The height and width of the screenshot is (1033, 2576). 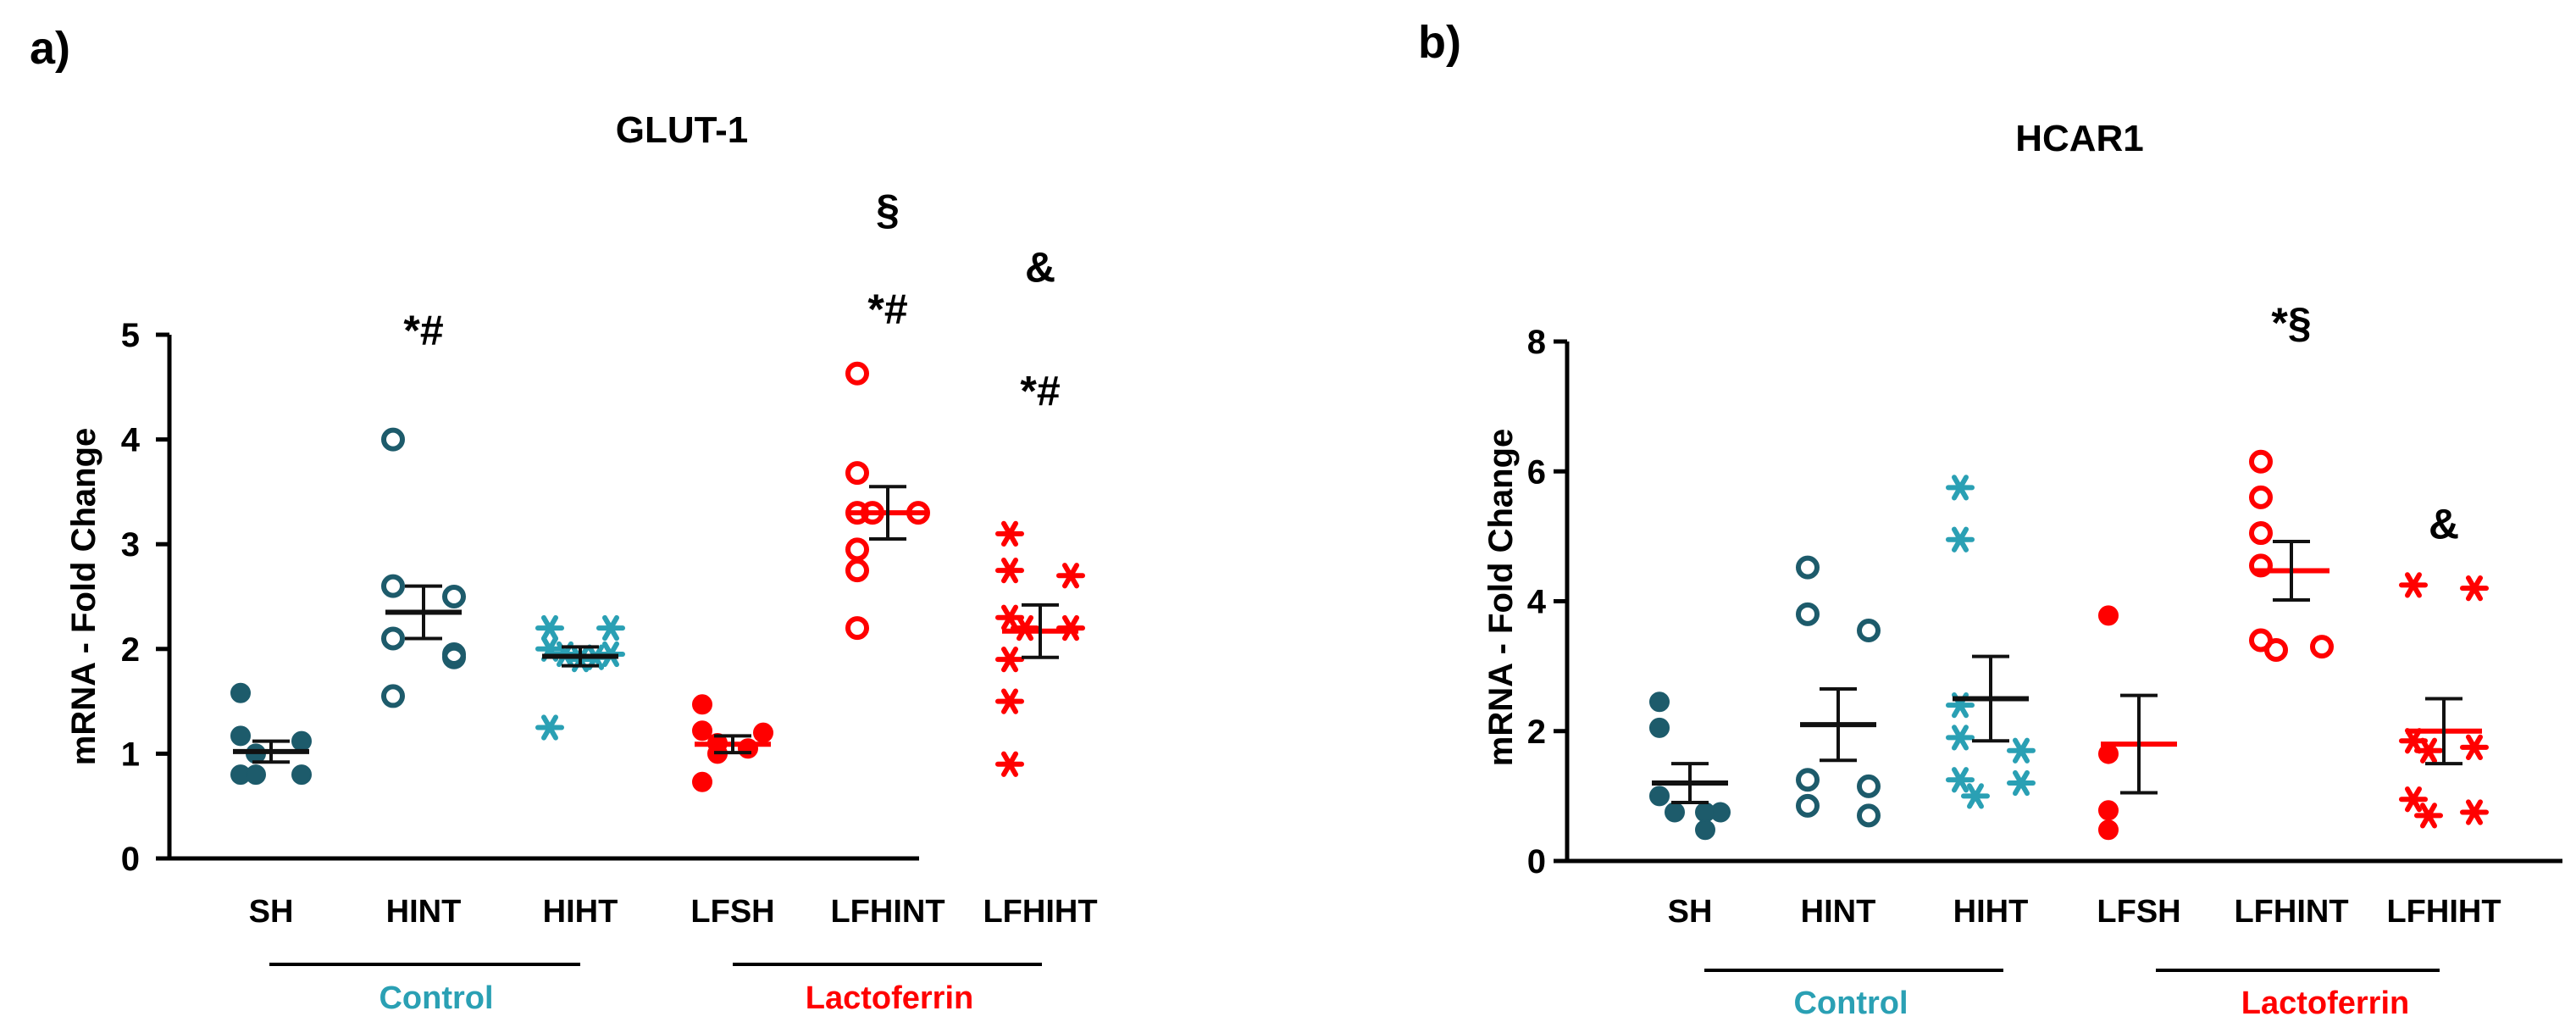 What do you see at coordinates (1439, 42) in the screenshot?
I see `panel-label: b)` at bounding box center [1439, 42].